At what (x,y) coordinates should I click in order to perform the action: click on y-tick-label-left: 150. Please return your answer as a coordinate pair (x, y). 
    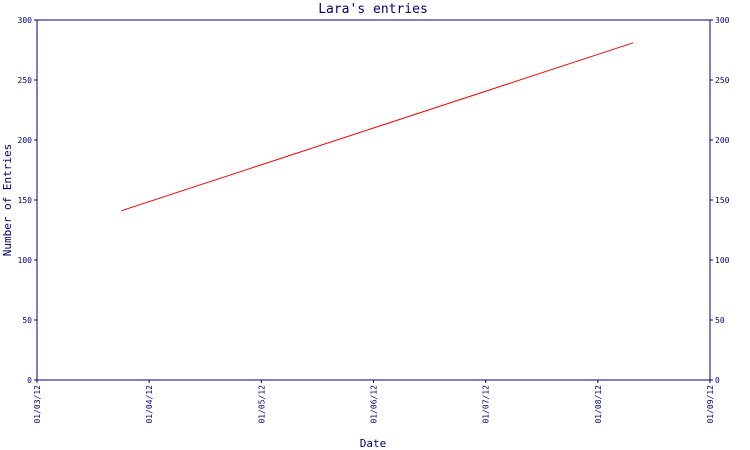
    Looking at the image, I should click on (25, 200).